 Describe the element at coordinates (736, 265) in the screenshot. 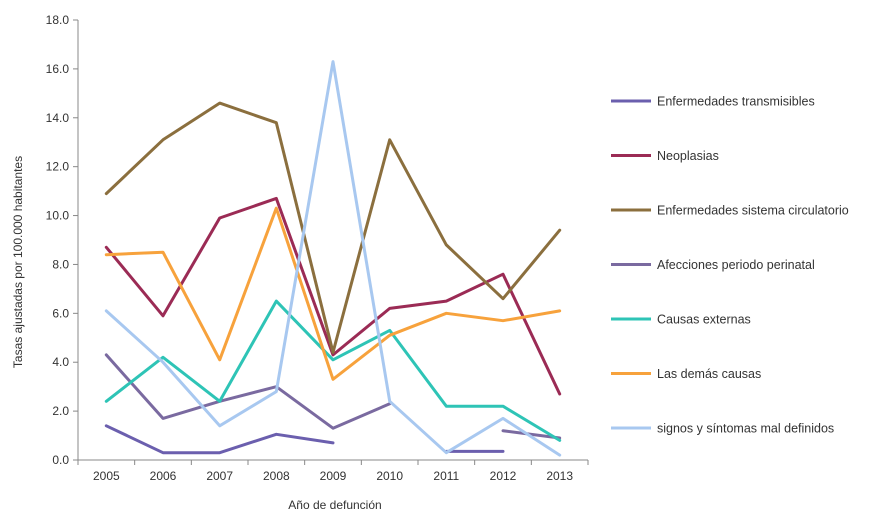

I see `legend-label: Afecciones periodo perinatal` at that location.